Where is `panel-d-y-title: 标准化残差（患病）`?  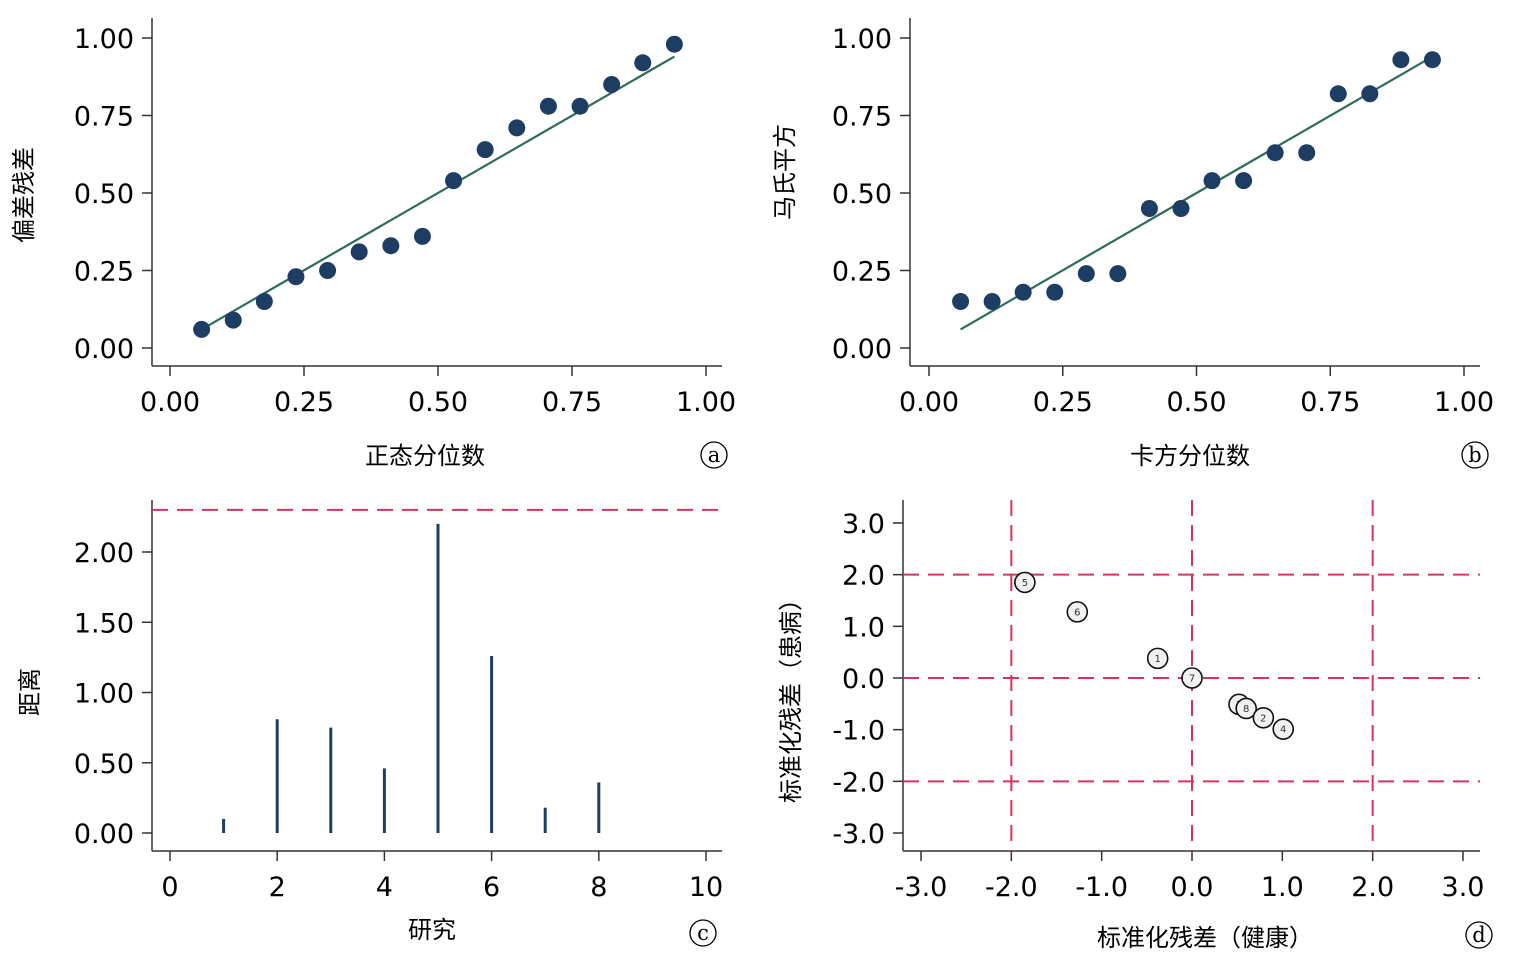
panel-d-y-title: 标准化残差（患病） is located at coordinates (791, 695).